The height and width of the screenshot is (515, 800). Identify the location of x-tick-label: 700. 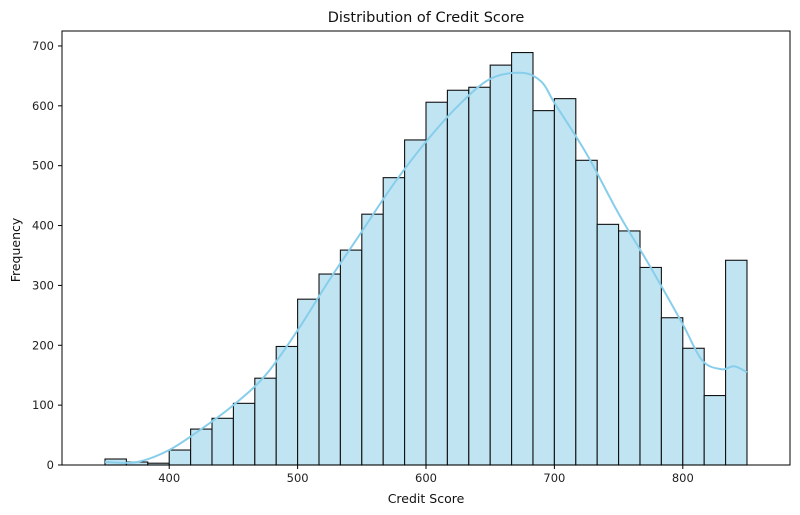
(554, 478).